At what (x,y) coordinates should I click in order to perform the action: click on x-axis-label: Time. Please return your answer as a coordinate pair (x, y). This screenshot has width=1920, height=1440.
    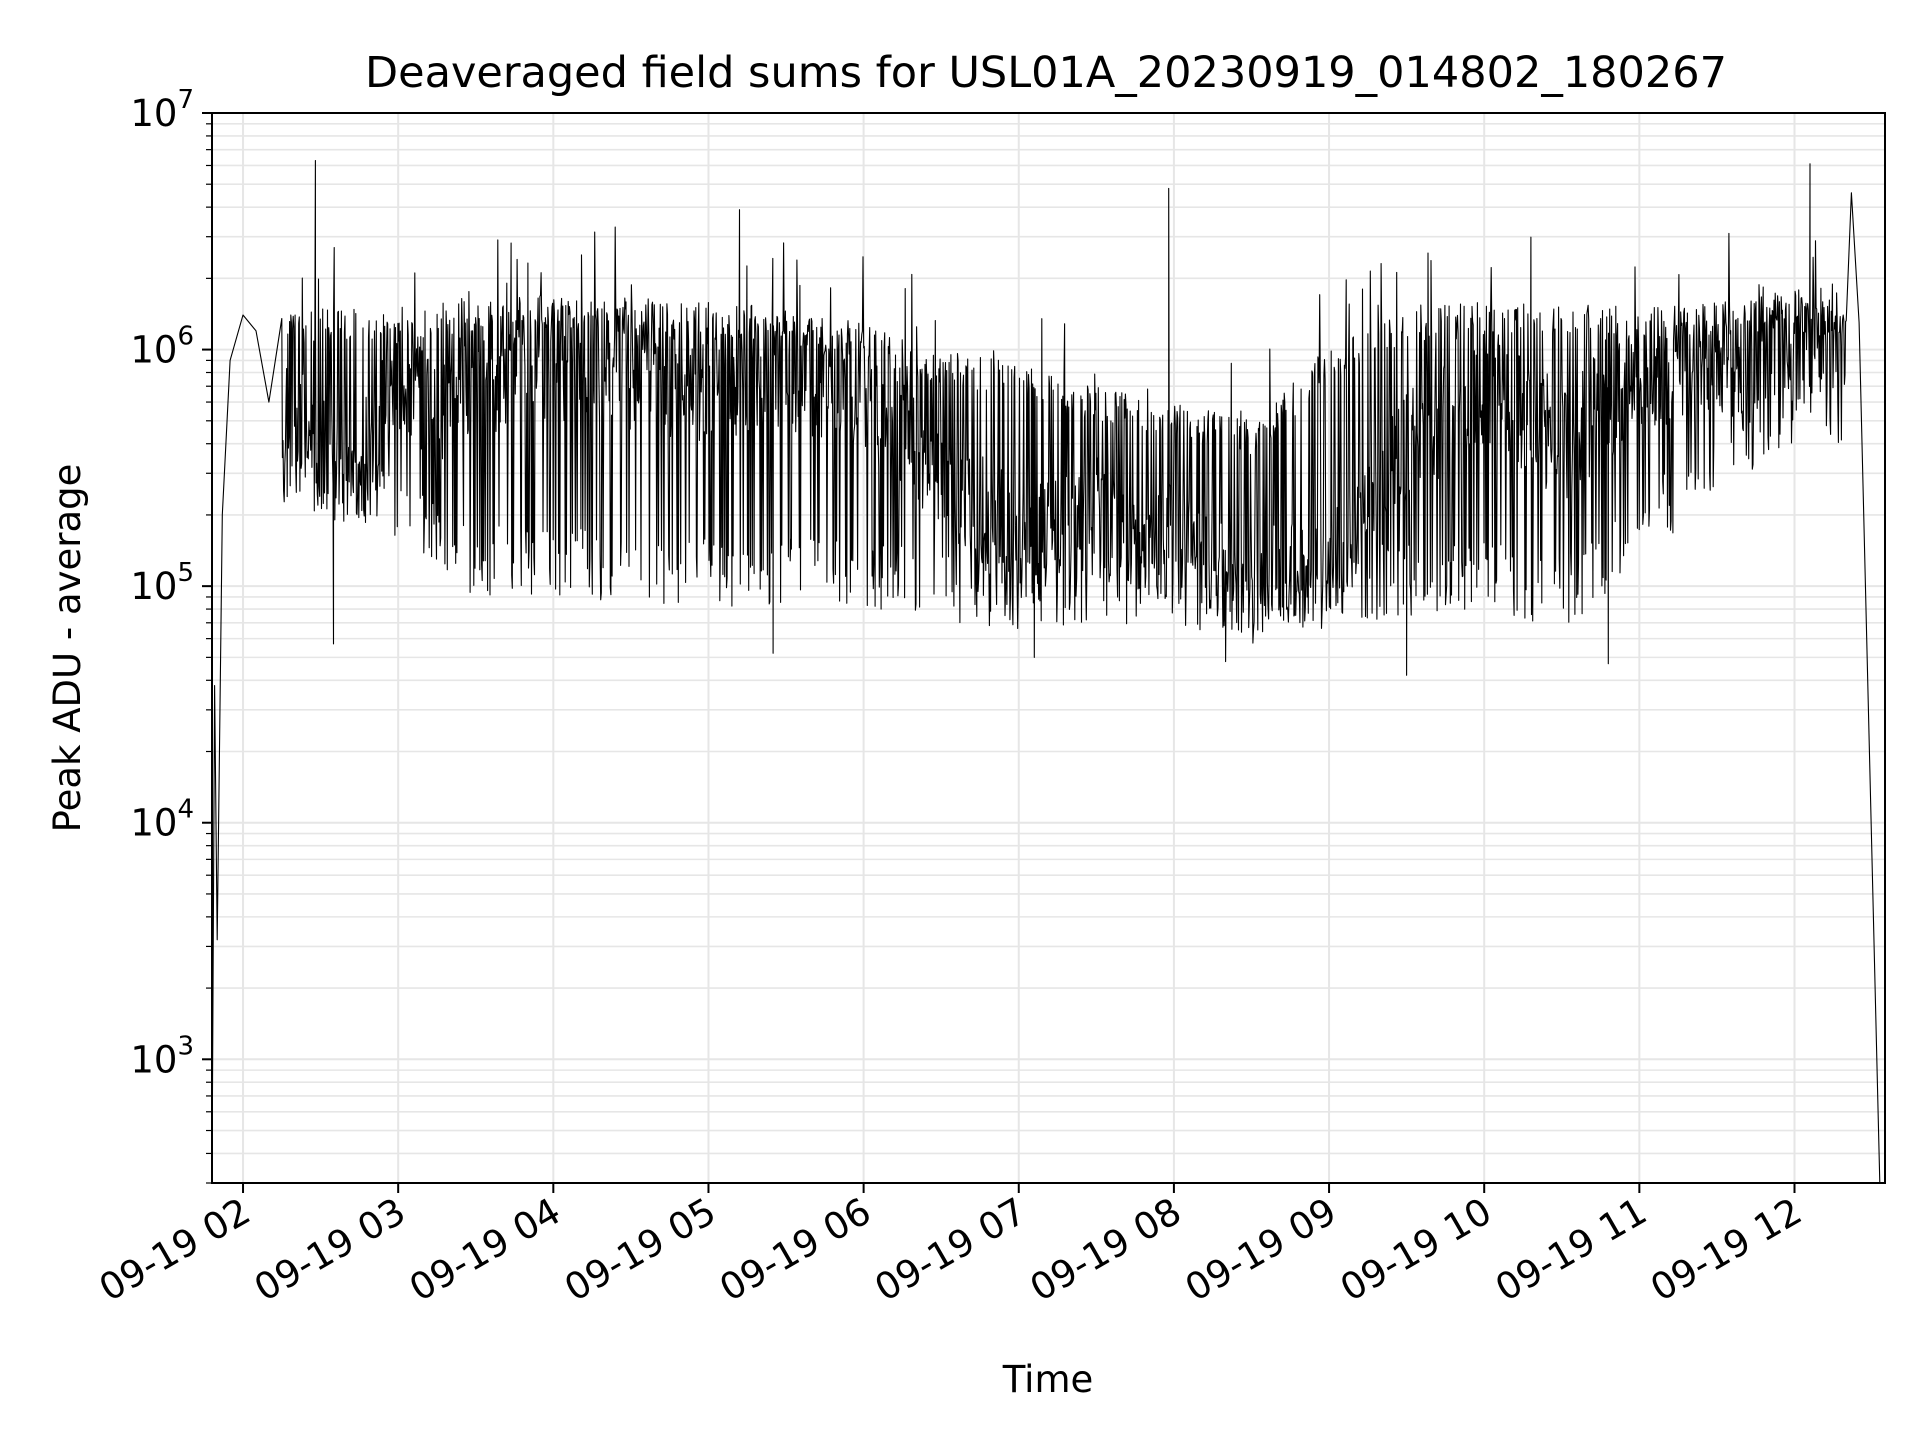
    Looking at the image, I should click on (1048, 1379).